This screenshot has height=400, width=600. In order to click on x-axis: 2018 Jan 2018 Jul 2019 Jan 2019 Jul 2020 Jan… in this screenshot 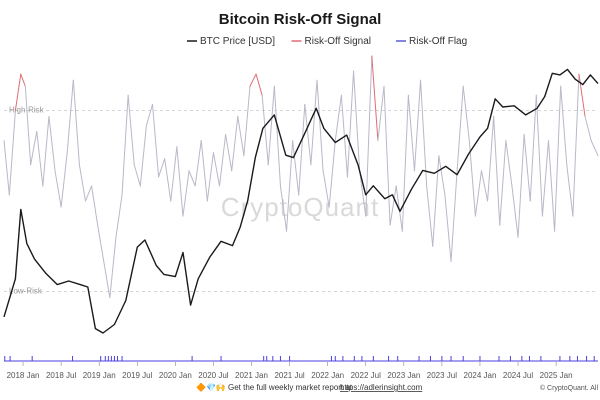, I will do `click(290, 371)`.